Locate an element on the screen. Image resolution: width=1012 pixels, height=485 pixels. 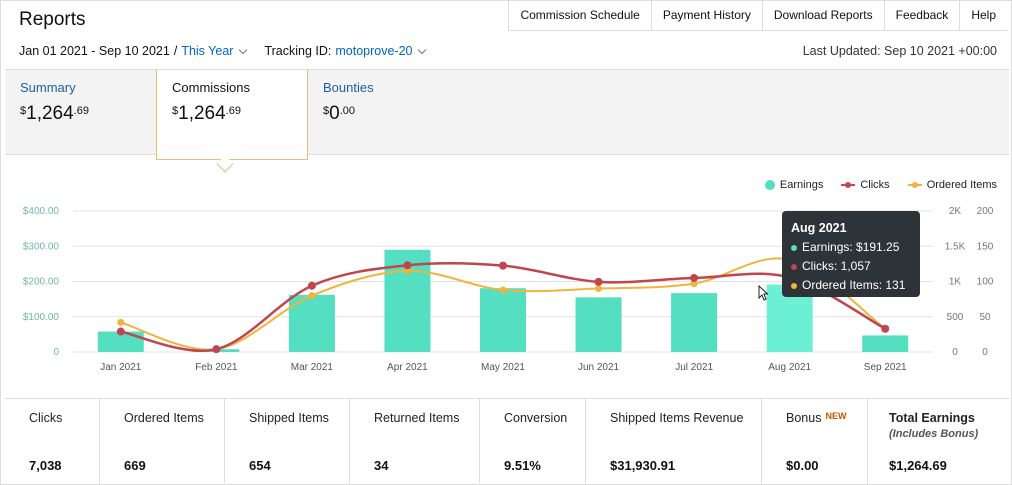
ordered-items-line-icon is located at coordinates (914, 185).